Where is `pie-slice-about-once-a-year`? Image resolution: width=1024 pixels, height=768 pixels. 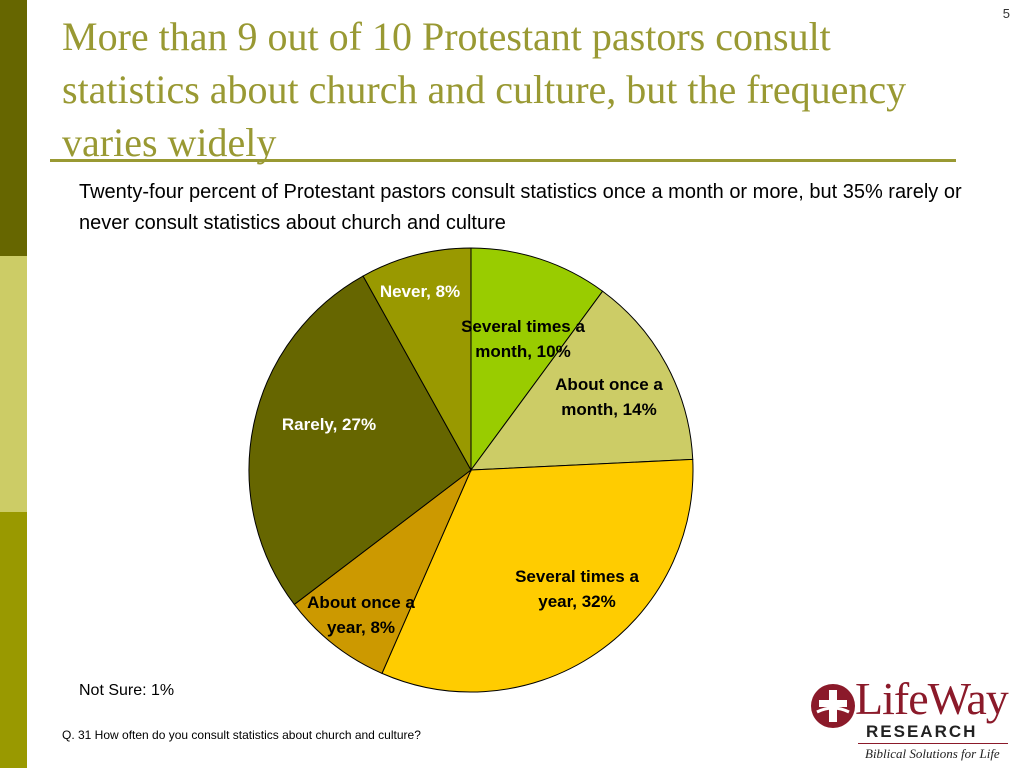
pie-slice-about-once-a-year is located at coordinates (383, 571).